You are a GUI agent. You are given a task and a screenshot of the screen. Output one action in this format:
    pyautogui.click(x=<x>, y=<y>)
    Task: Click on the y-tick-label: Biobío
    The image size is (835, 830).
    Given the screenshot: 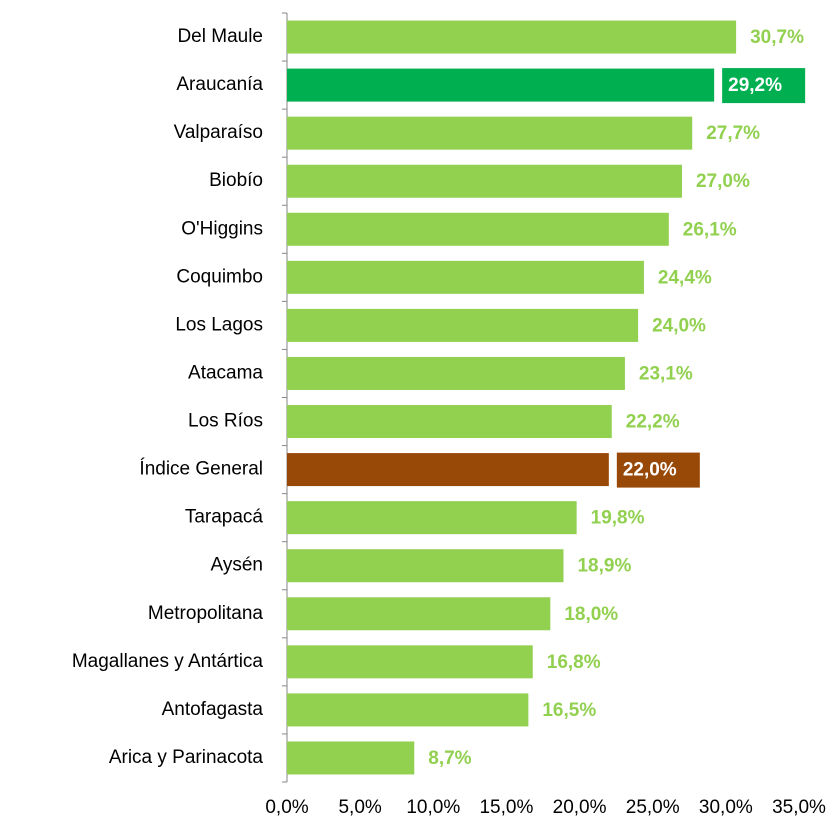 What is the action you would take?
    pyautogui.click(x=236, y=180)
    